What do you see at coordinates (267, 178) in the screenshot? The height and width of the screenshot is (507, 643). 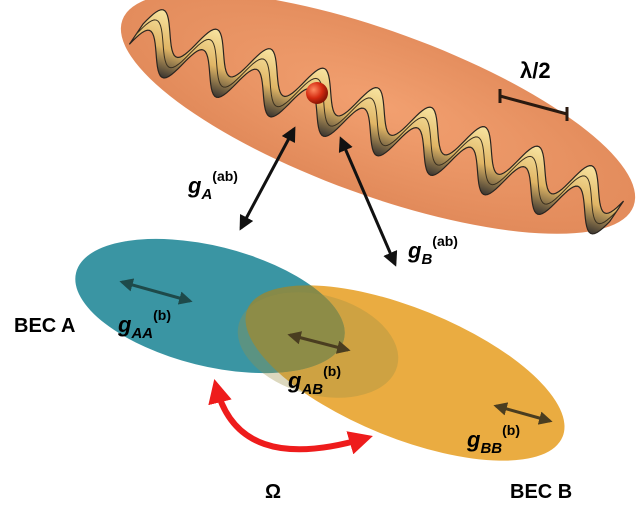 I see `coupling-arrow-a` at bounding box center [267, 178].